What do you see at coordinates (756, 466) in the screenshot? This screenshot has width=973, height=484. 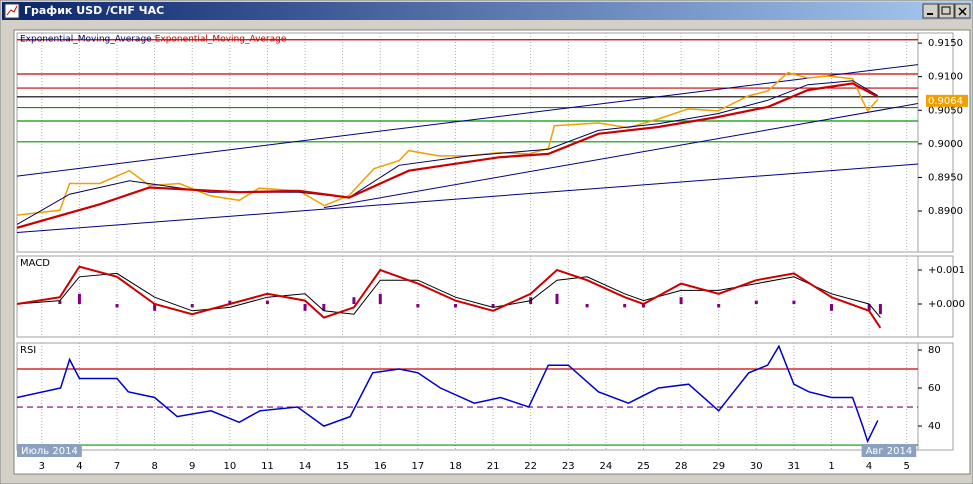 I see `x-tick-label: 30` at bounding box center [756, 466].